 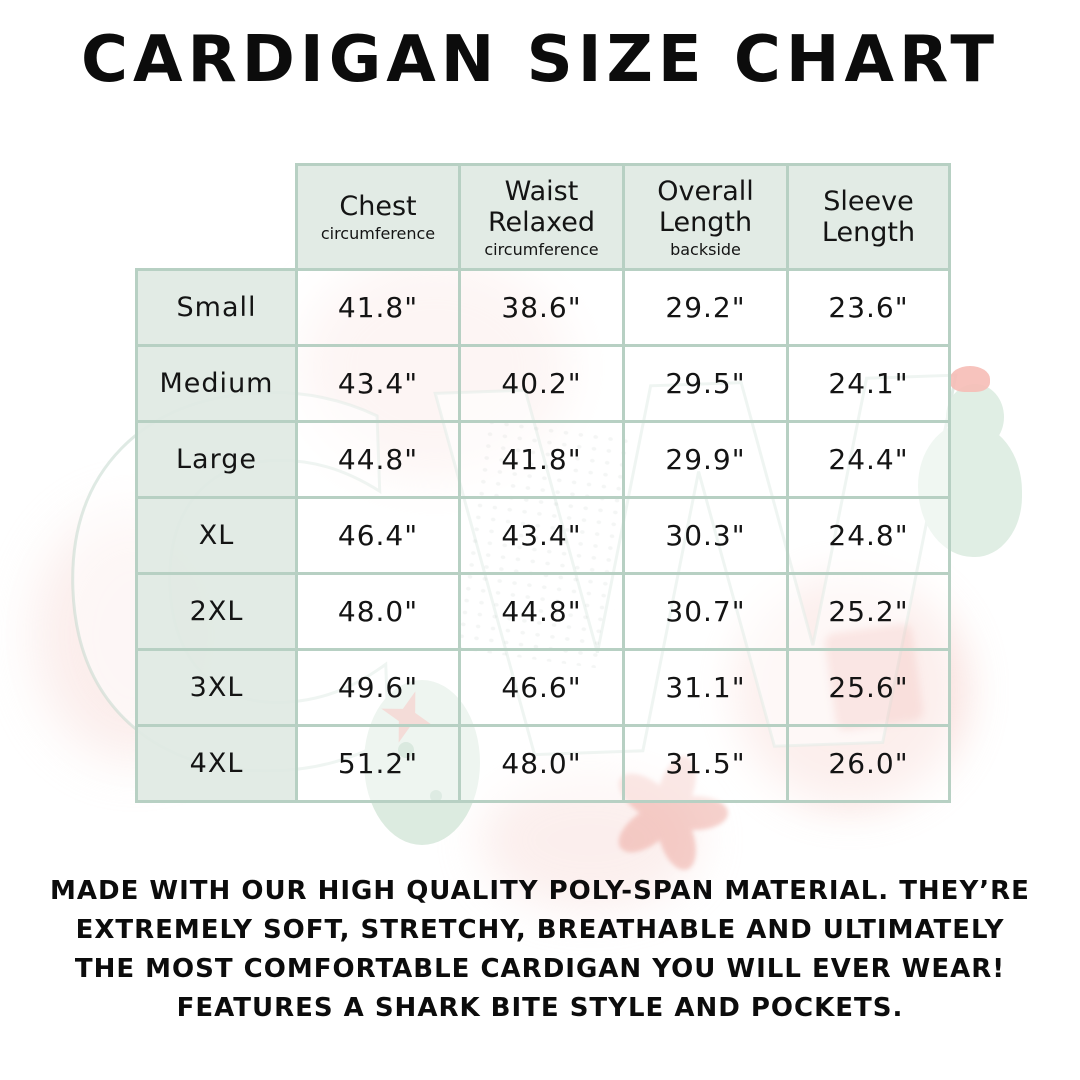 I want to click on table-row: Small 41.8" 38.6" 29.2" 23.6", so click(x=543, y=307).